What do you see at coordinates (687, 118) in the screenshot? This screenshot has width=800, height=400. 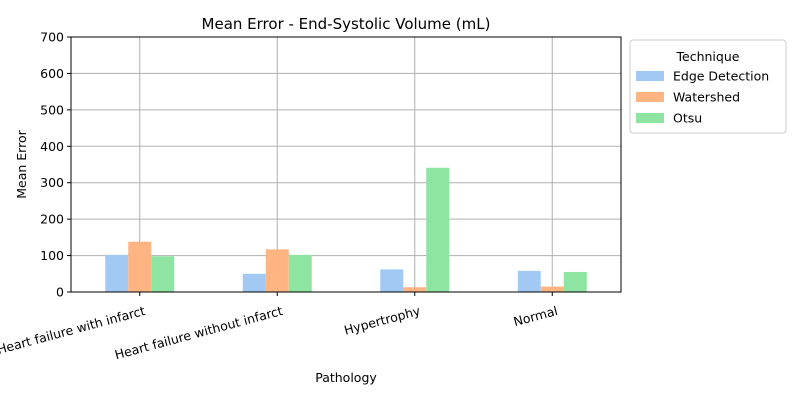 I see `legend-label: Otsu` at bounding box center [687, 118].